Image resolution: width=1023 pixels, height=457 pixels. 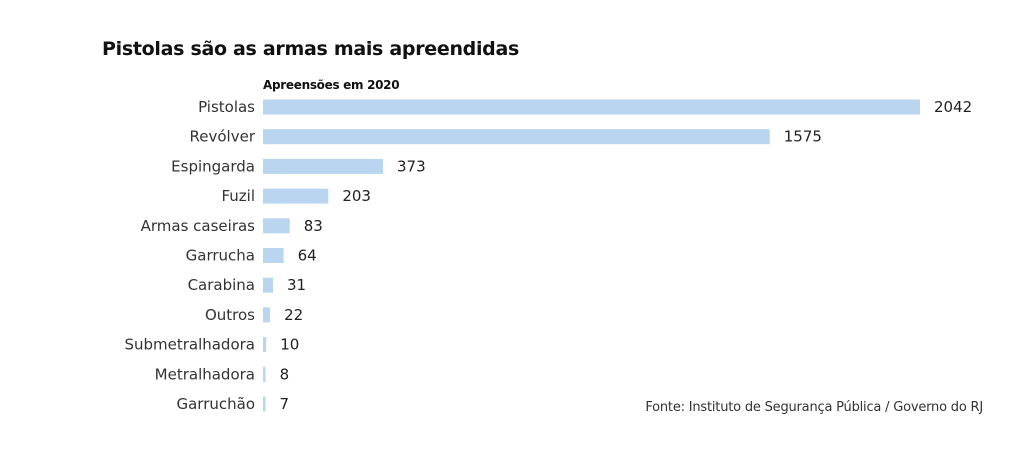 What do you see at coordinates (213, 166) in the screenshot?
I see `category-label: Espingarda` at bounding box center [213, 166].